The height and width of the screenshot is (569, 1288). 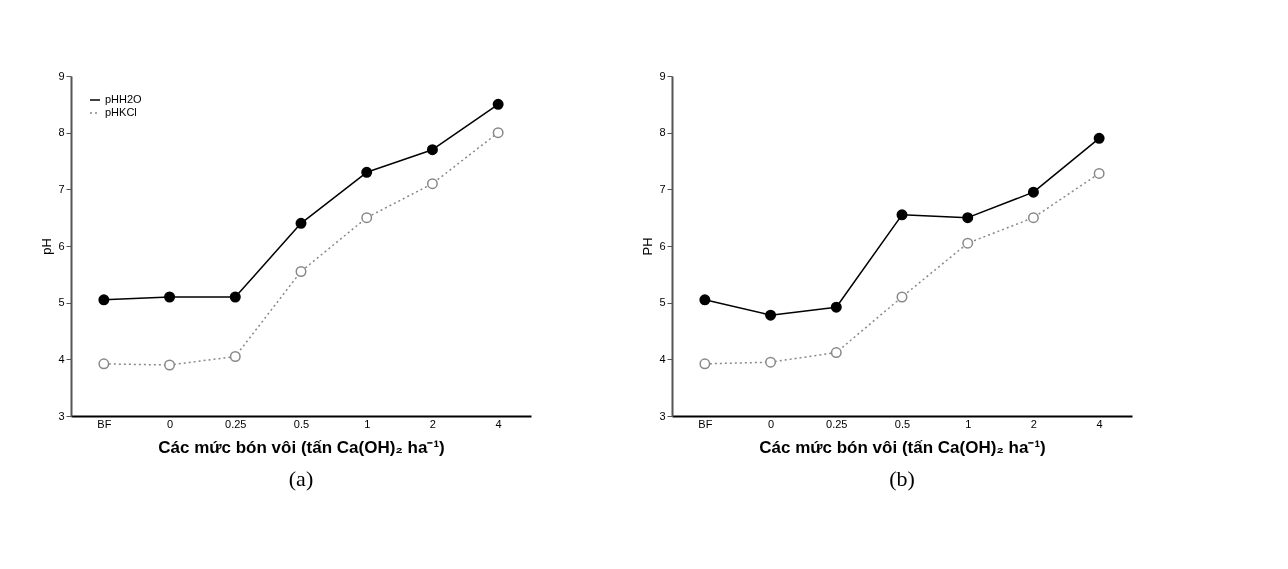 I want to click on legend-label: pHH2O, so click(x=124, y=99).